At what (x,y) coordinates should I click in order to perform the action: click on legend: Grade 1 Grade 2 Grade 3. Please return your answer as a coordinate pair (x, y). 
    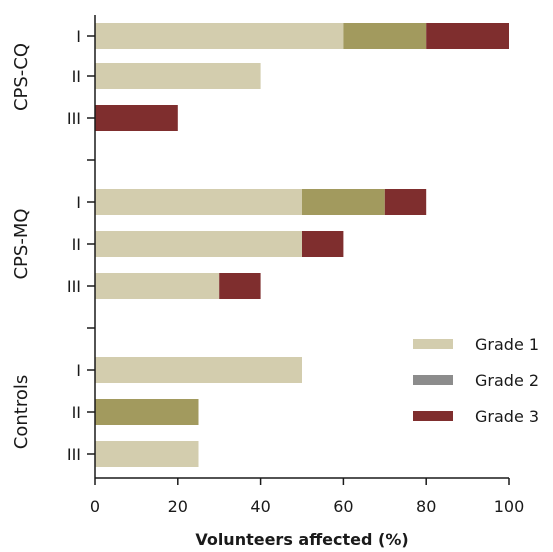
    Looking at the image, I should click on (476, 380).